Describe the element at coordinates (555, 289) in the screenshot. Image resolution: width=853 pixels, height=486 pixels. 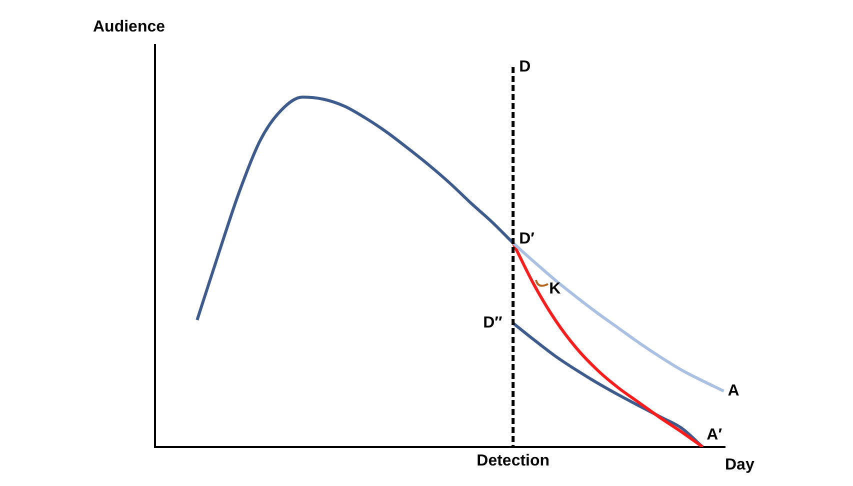
I see `annotation: K` at that location.